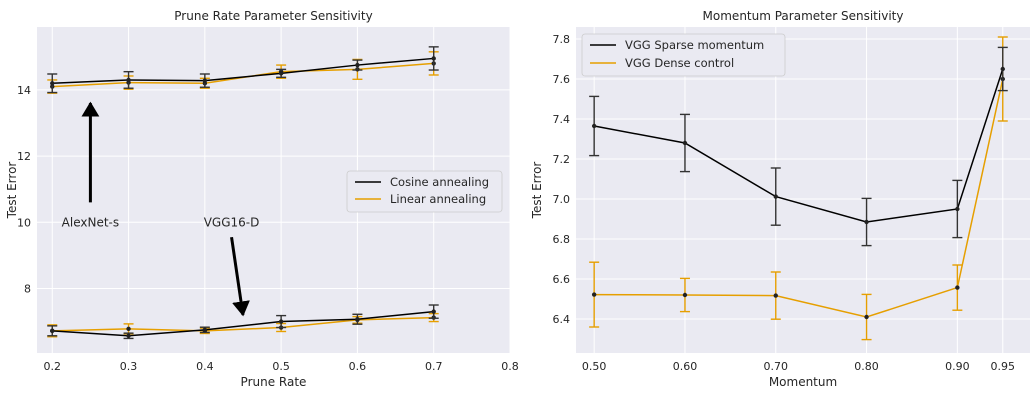  I want to click on x-tick-label: 0.90, so click(957, 366).